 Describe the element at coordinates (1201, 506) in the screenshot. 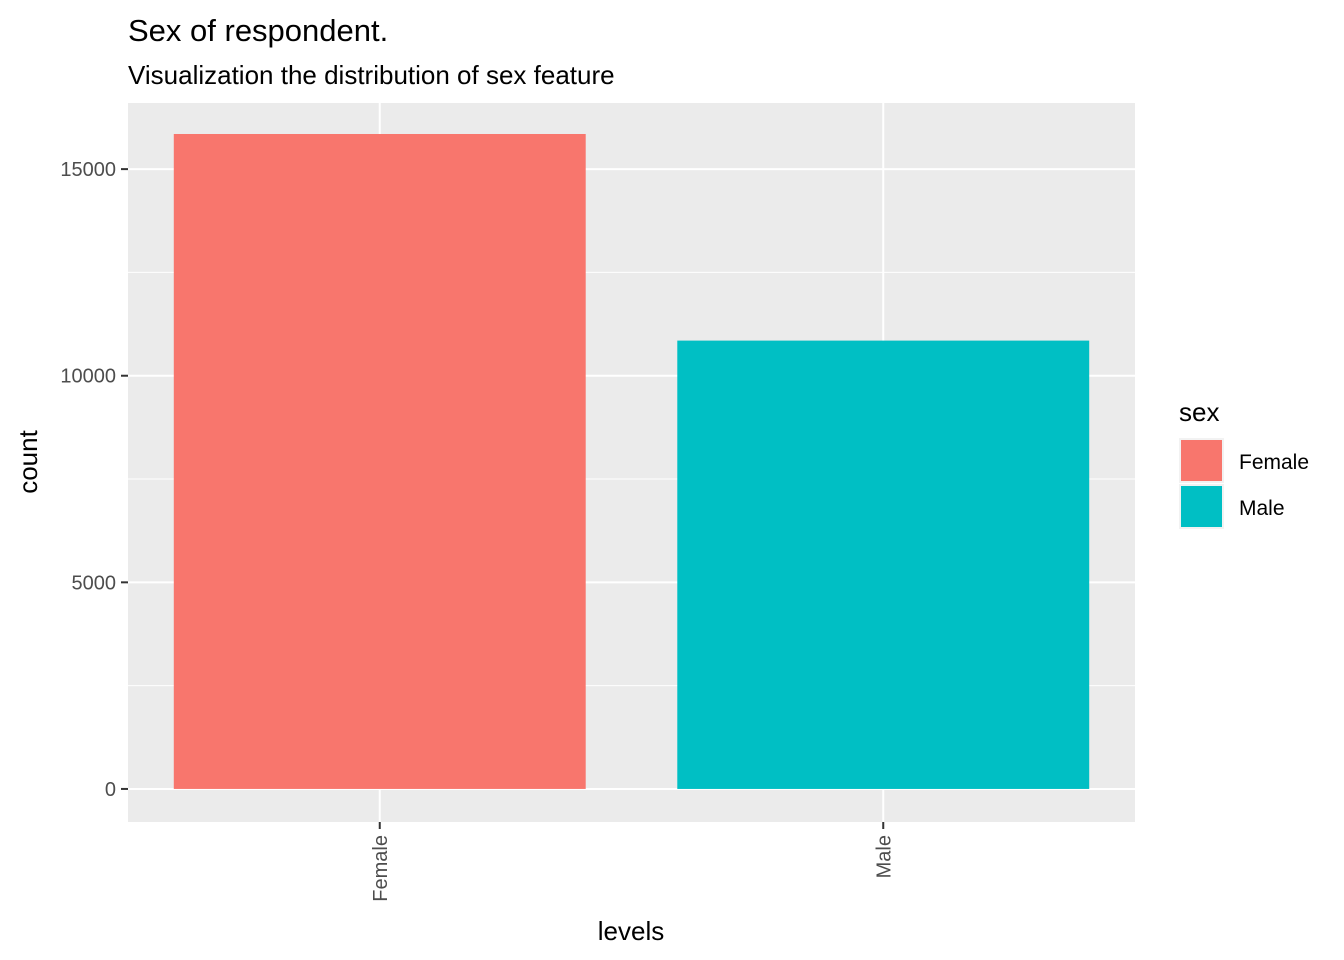

I see `legend-swatch-male` at that location.